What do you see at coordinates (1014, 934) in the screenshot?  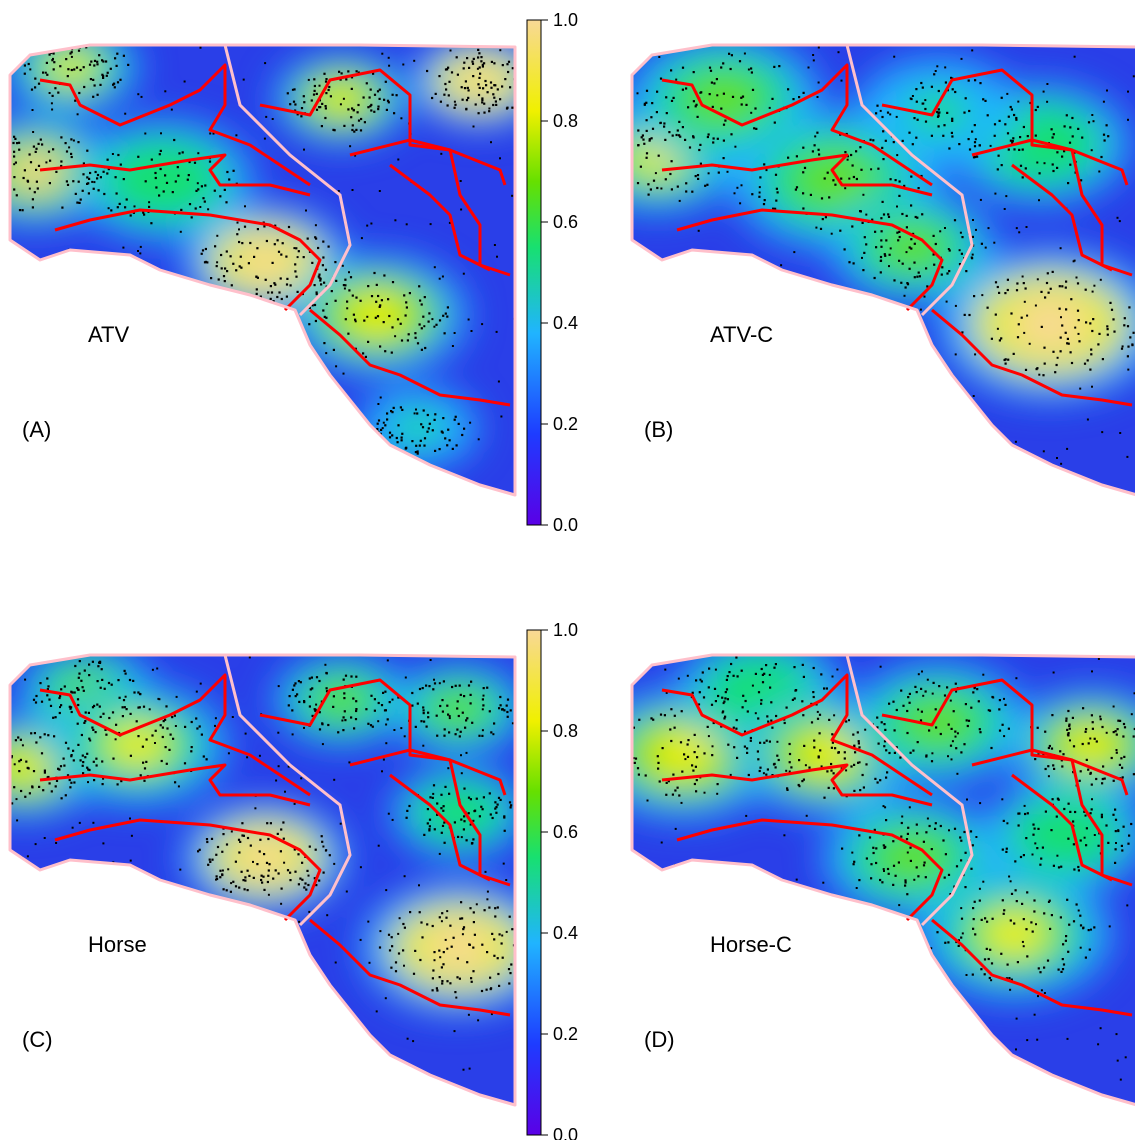 I see `hotspot-core` at bounding box center [1014, 934].